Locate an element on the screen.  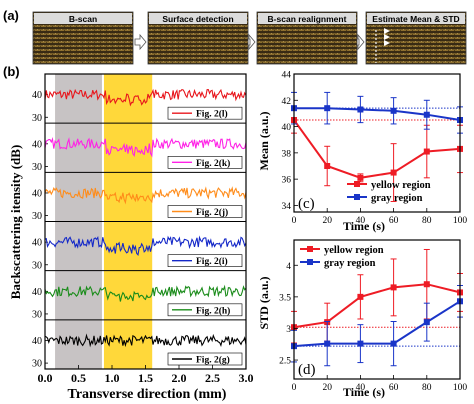
step-label-2: Surface detection is located at coordinates (197, 19).